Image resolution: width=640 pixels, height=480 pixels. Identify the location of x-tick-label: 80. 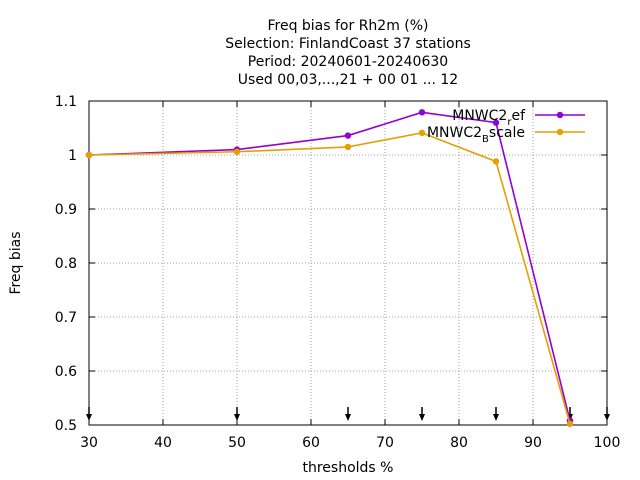
(459, 443).